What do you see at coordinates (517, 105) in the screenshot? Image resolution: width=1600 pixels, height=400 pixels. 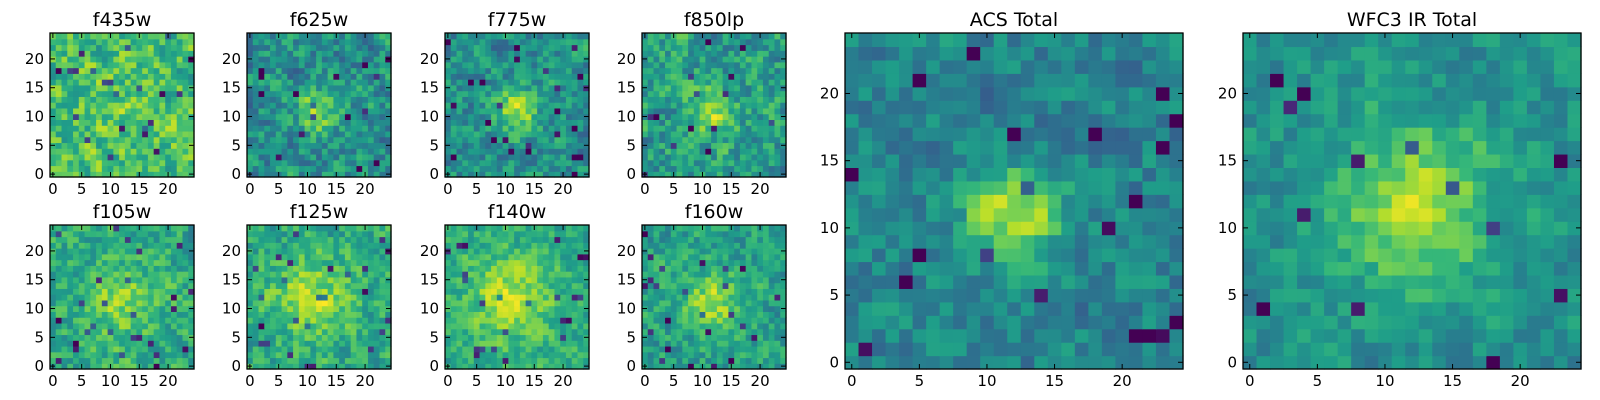 I see `axes-frame` at bounding box center [517, 105].